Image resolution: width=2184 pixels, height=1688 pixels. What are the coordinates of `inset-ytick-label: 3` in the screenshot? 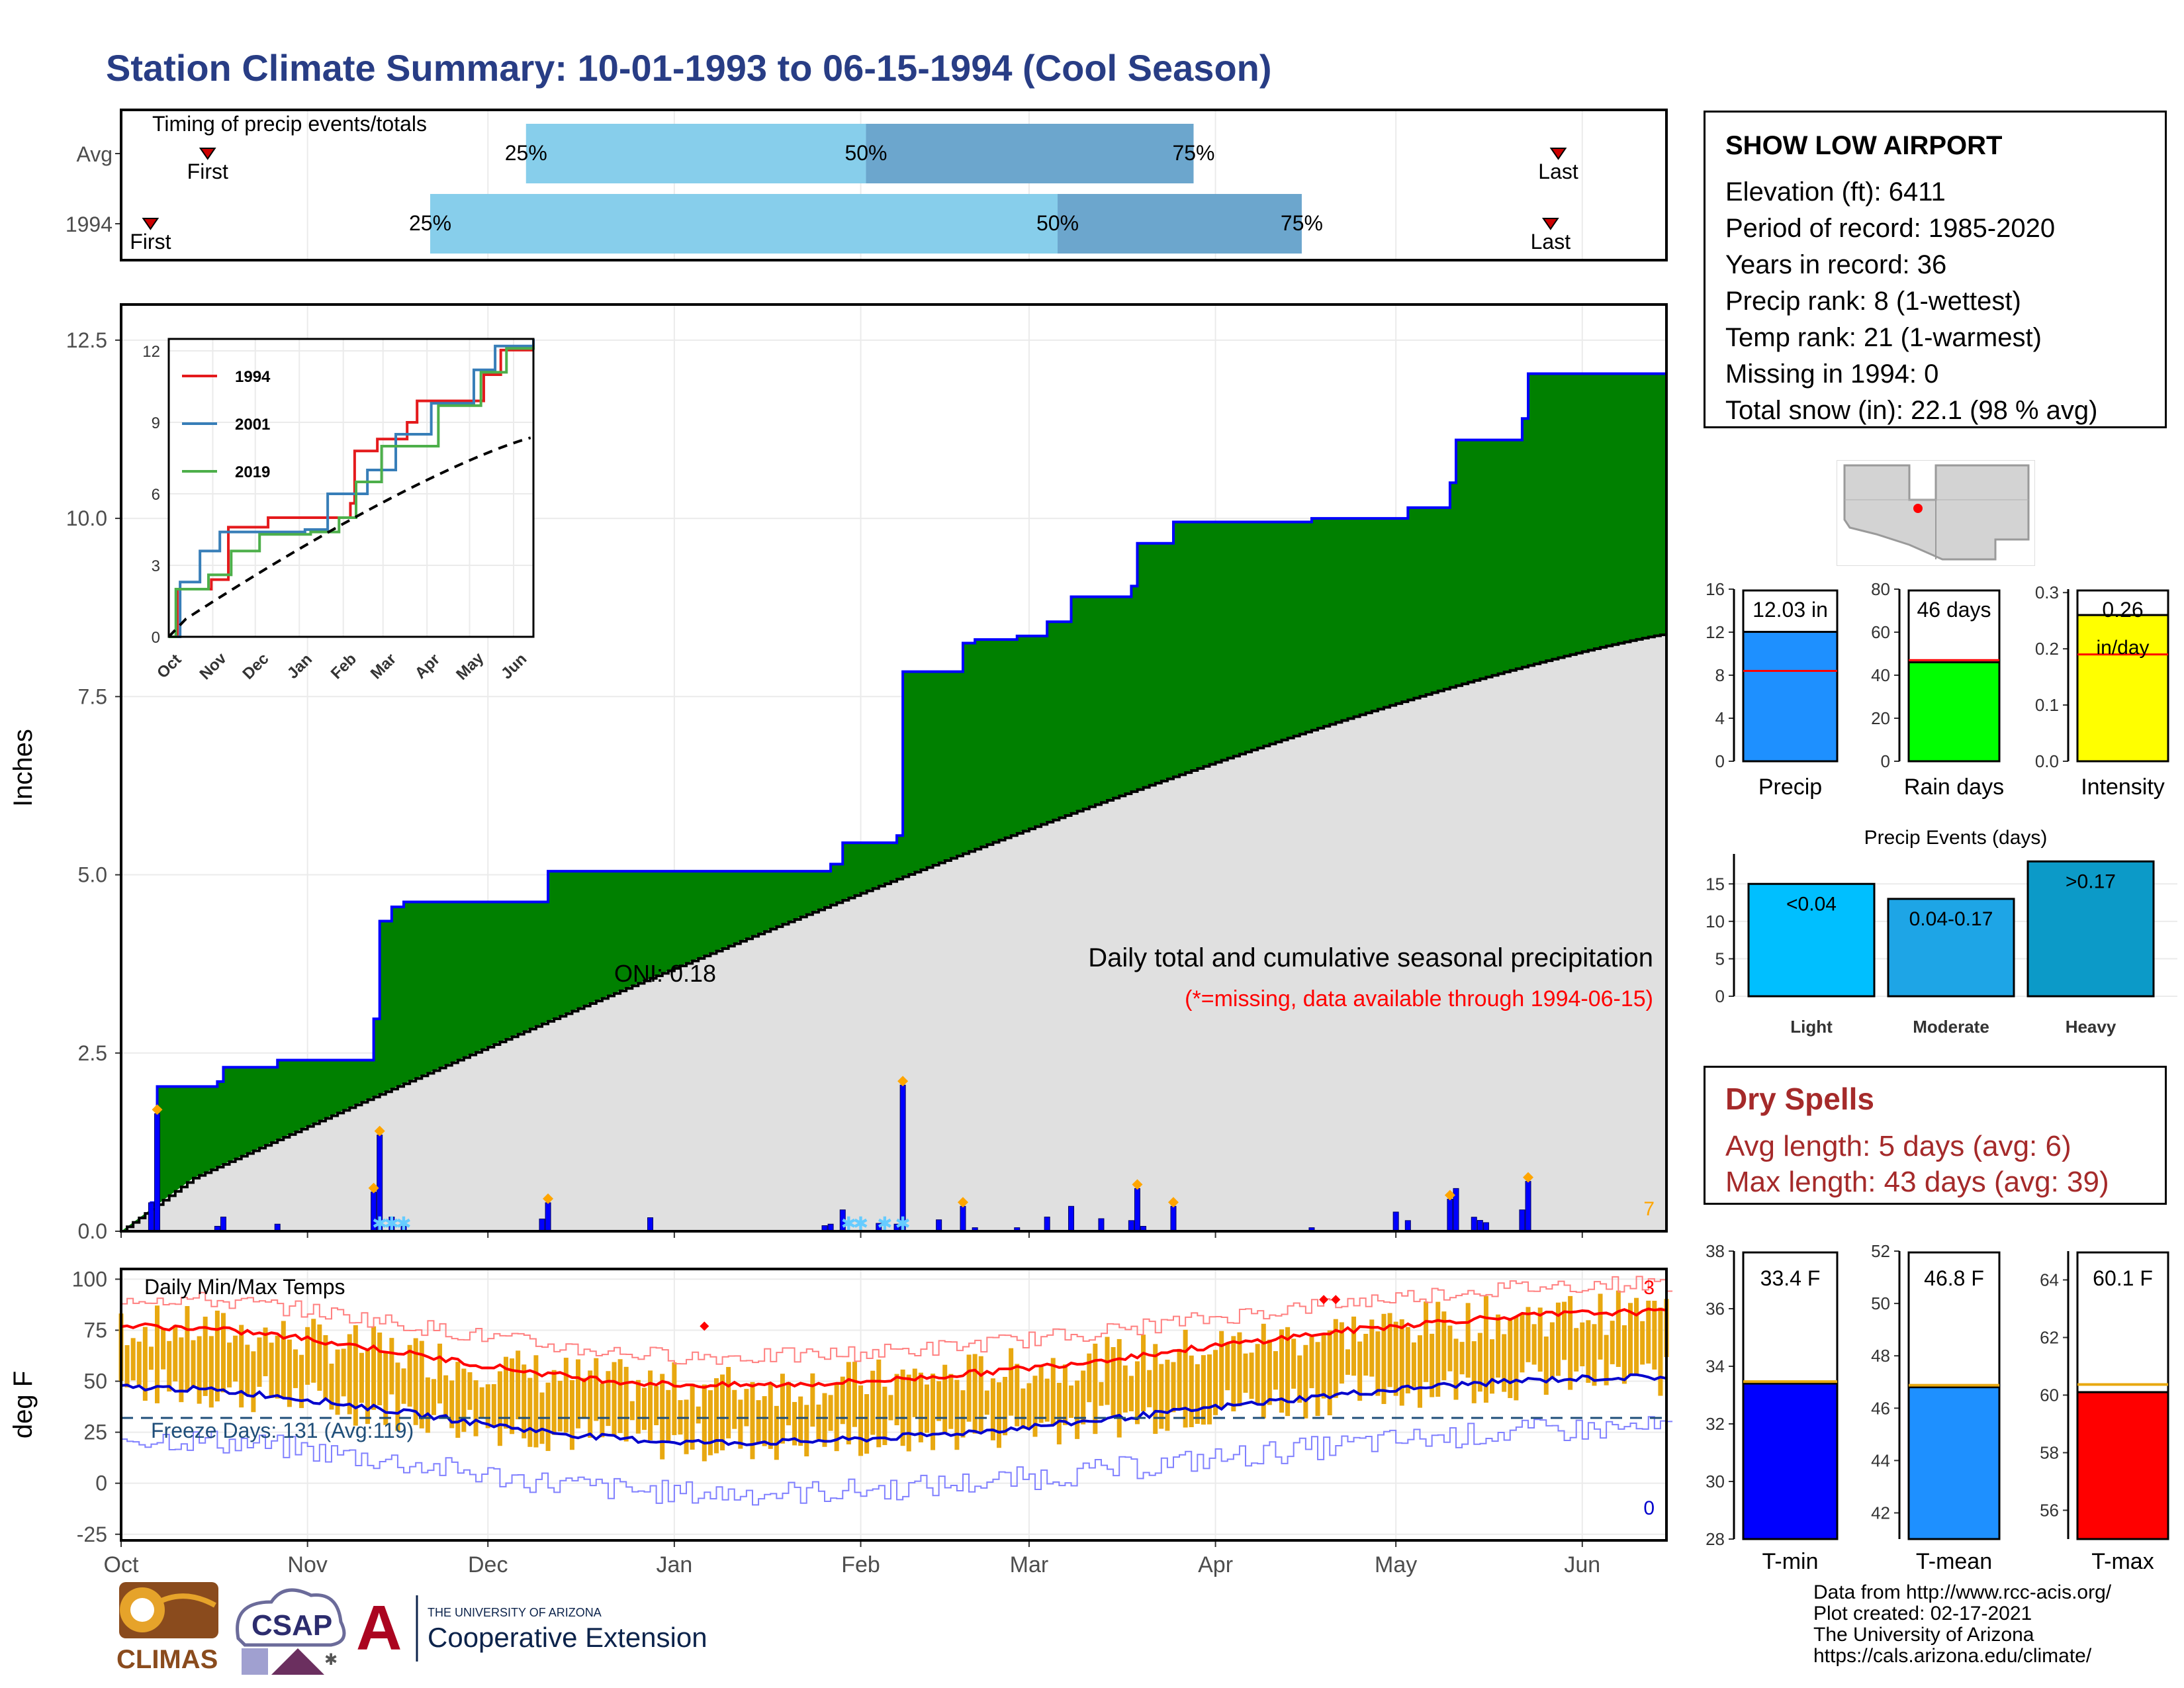 It's located at (156, 566).